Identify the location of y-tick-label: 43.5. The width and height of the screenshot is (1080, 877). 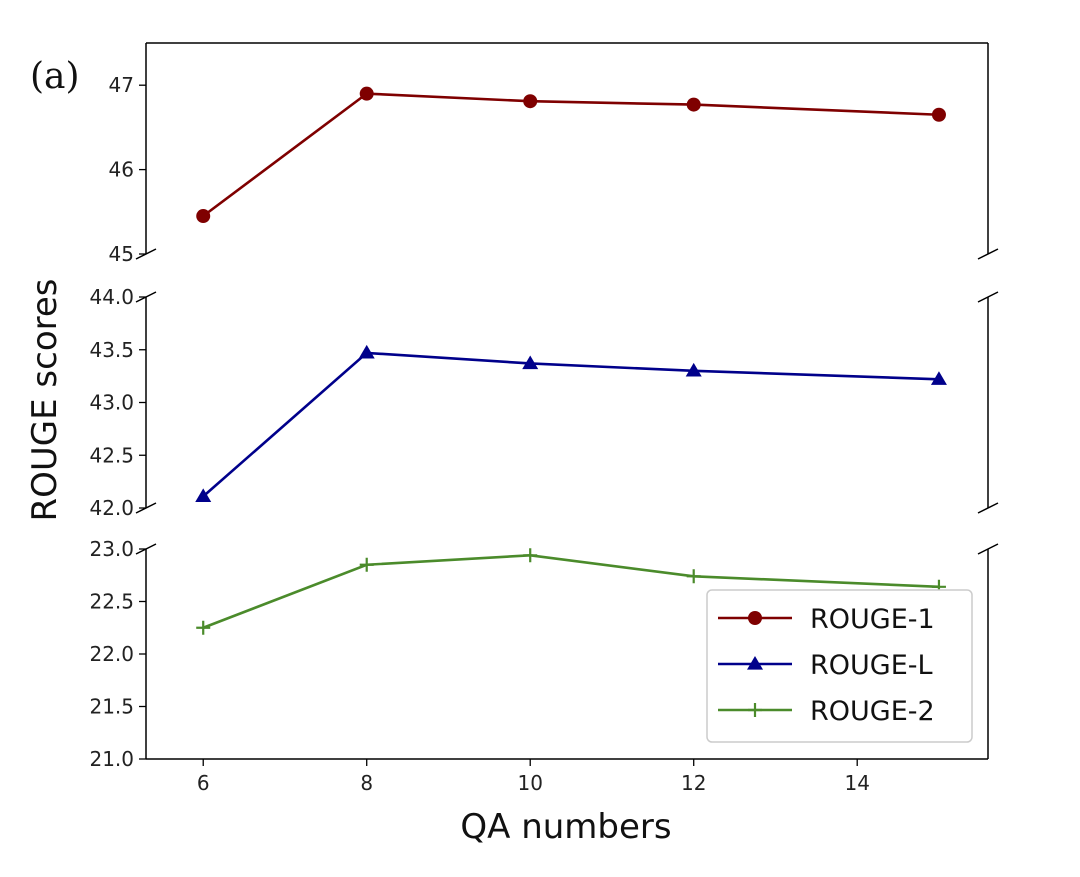
(111, 350).